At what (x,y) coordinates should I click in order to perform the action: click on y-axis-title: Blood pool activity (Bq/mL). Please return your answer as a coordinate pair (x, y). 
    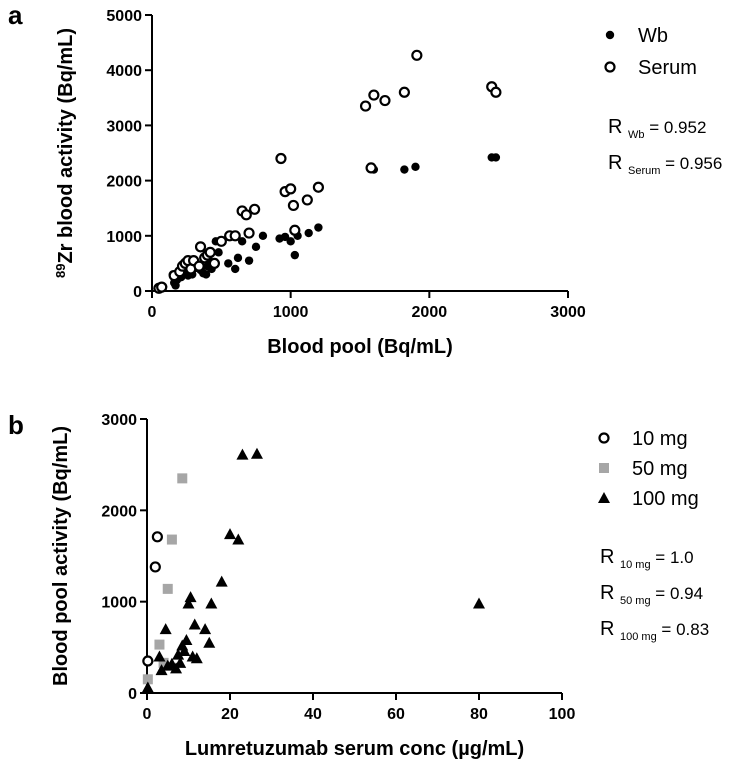
    Looking at the image, I should click on (61, 556).